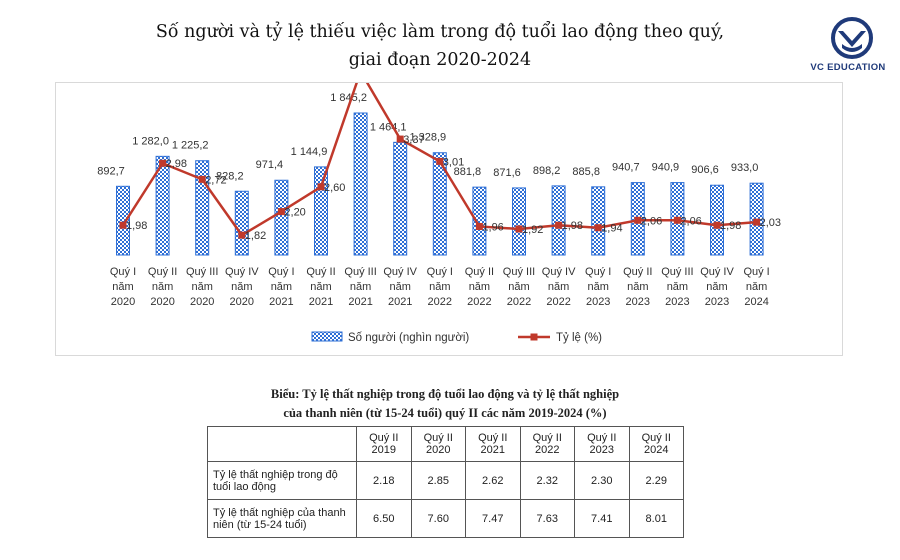  What do you see at coordinates (255, 236) in the screenshot?
I see `rate-value-label: 1,82` at bounding box center [255, 236].